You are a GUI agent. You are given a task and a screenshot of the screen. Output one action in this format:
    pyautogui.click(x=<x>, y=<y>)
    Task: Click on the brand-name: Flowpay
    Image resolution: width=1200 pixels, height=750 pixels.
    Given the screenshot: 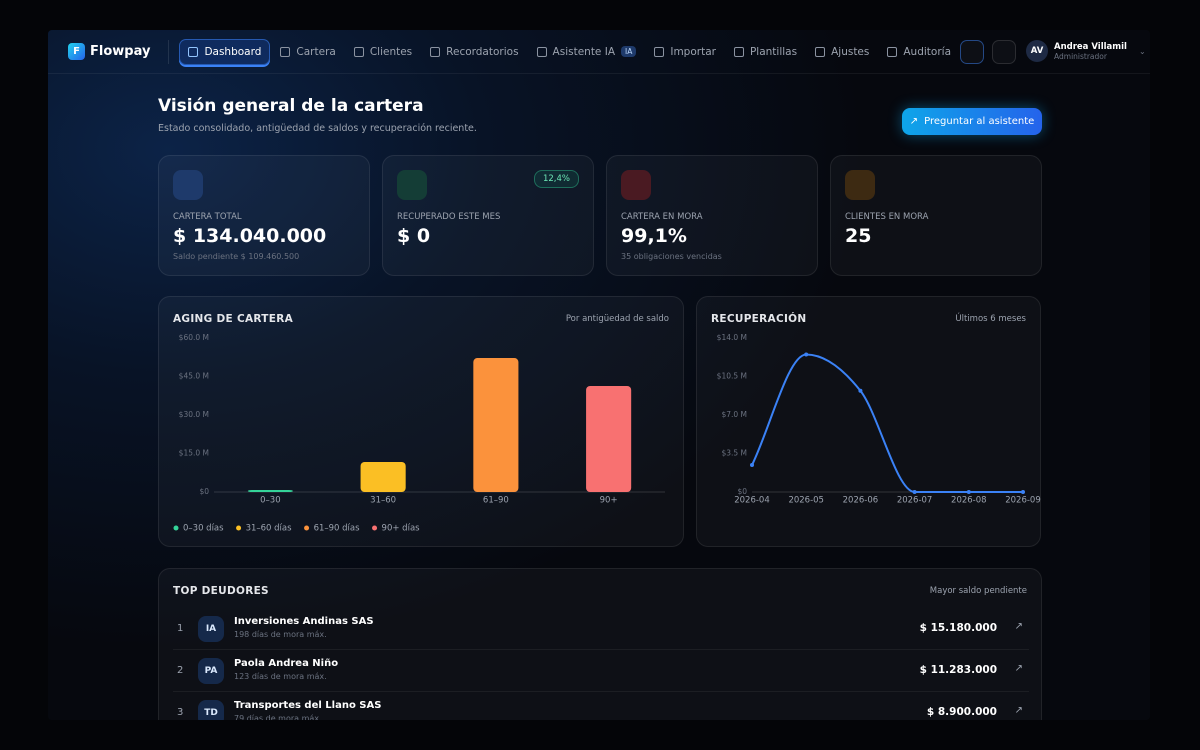 What is the action you would take?
    pyautogui.click(x=120, y=51)
    